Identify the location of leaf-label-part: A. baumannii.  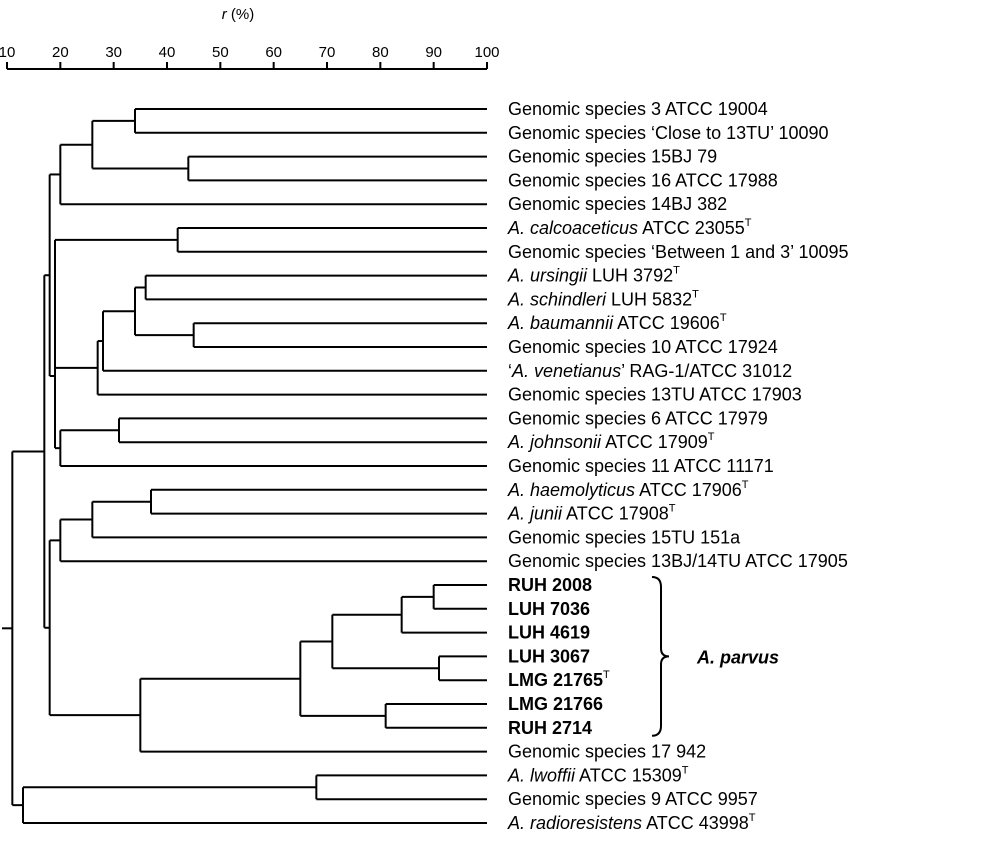
(560, 323).